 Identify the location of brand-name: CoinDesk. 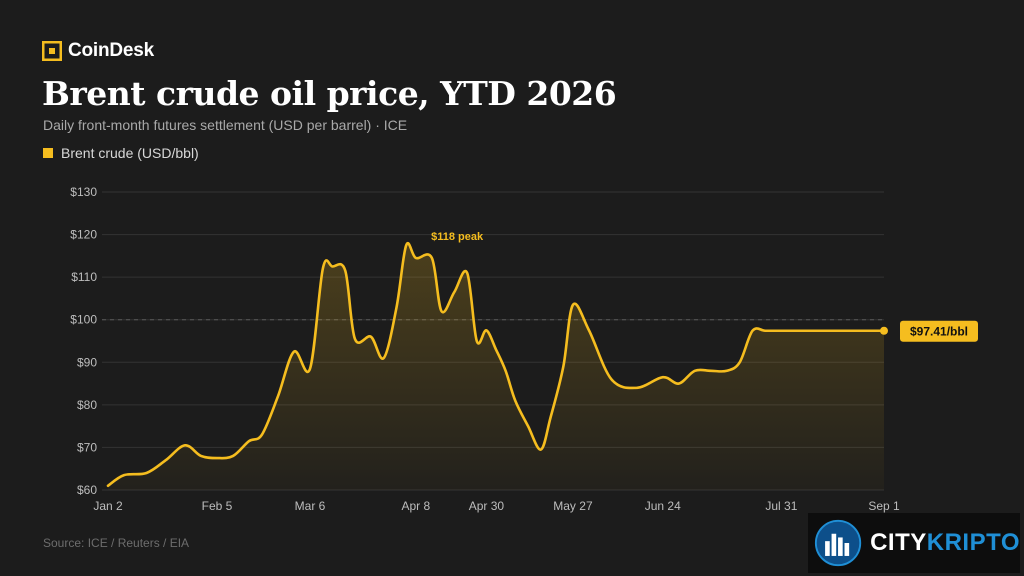
(111, 50).